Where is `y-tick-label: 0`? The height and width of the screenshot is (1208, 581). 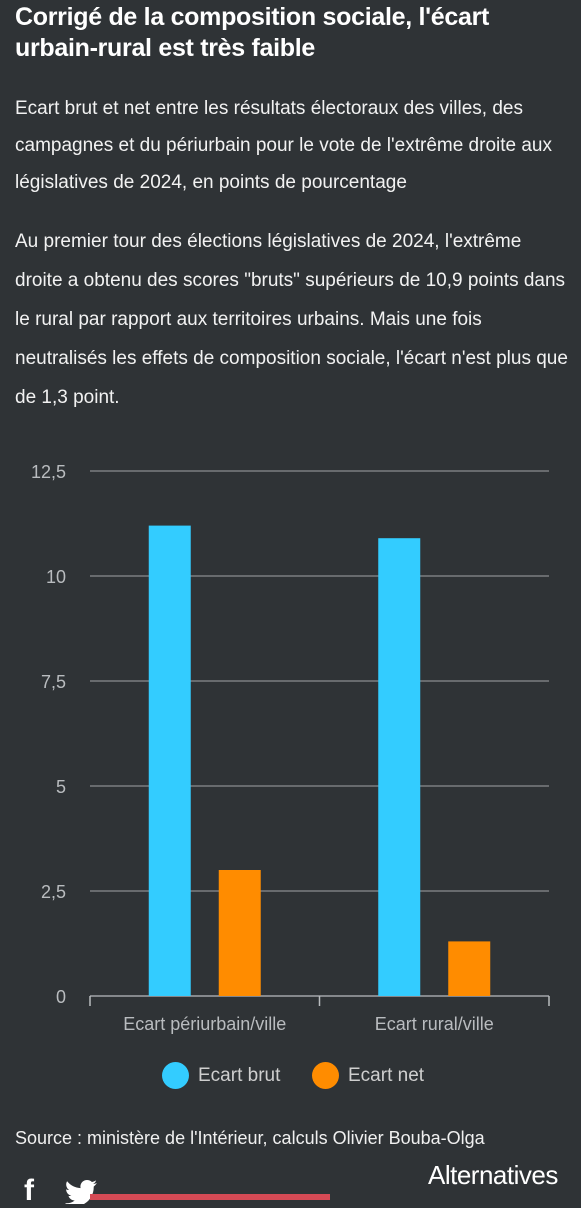 y-tick-label: 0 is located at coordinates (61, 997).